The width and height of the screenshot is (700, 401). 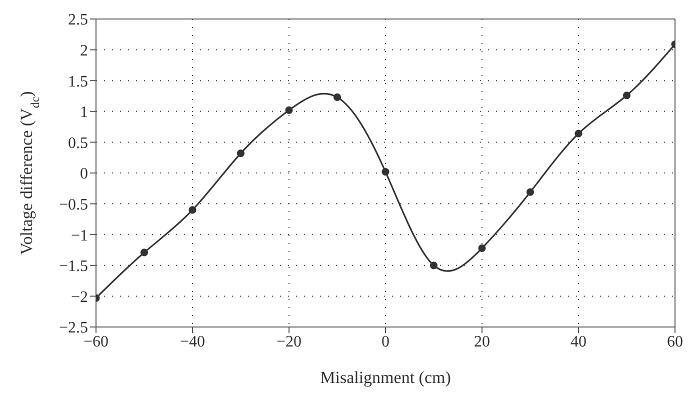 I want to click on y-tick-label: 0.5, so click(x=78, y=143).